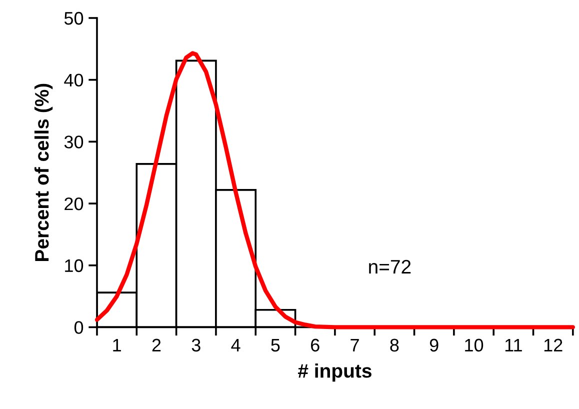 The height and width of the screenshot is (409, 579). I want to click on x-tick-label: 1, so click(117, 345).